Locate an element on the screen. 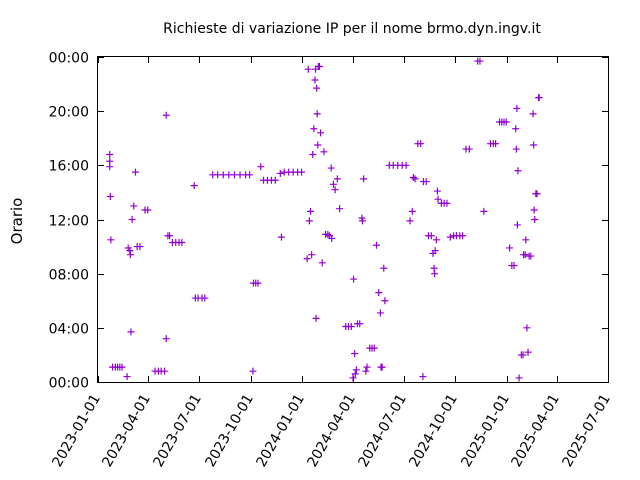  y-tick-label: 20:00 is located at coordinates (69, 113).